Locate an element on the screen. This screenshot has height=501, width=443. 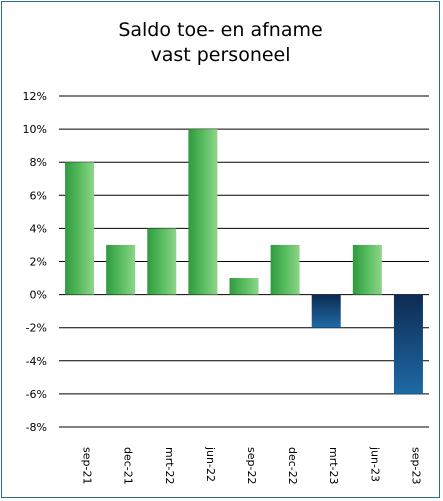
y-tick-label: -8% is located at coordinates (36, 427).